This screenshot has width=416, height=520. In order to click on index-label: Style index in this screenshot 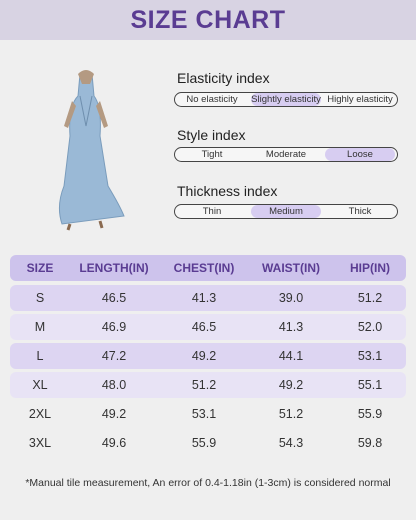, I will do `click(211, 135)`.